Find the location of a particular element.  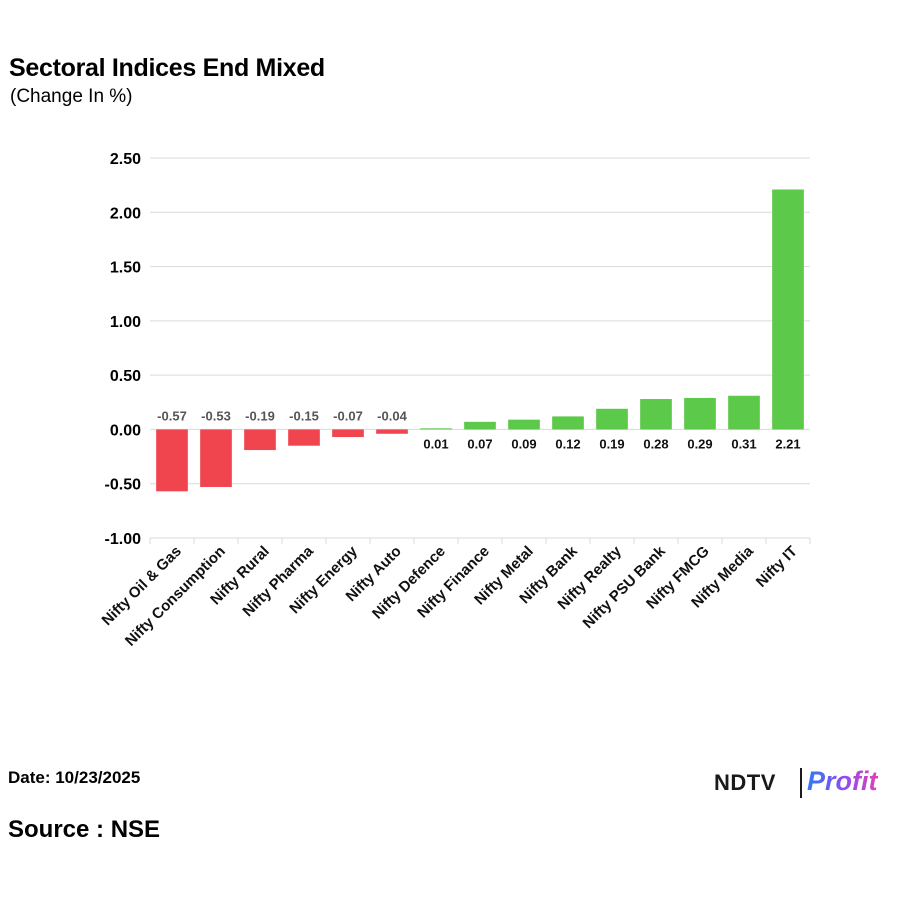

data-label: 0.09 is located at coordinates (523, 443).